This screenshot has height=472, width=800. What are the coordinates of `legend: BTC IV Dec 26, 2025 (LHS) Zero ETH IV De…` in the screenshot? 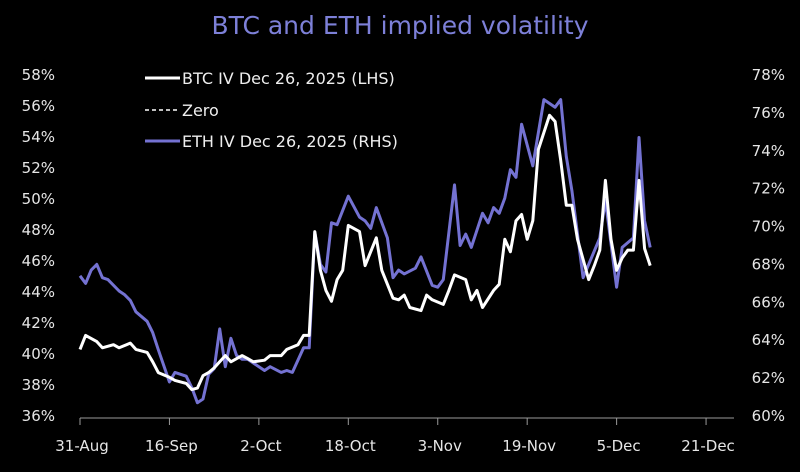 It's located at (271, 110).